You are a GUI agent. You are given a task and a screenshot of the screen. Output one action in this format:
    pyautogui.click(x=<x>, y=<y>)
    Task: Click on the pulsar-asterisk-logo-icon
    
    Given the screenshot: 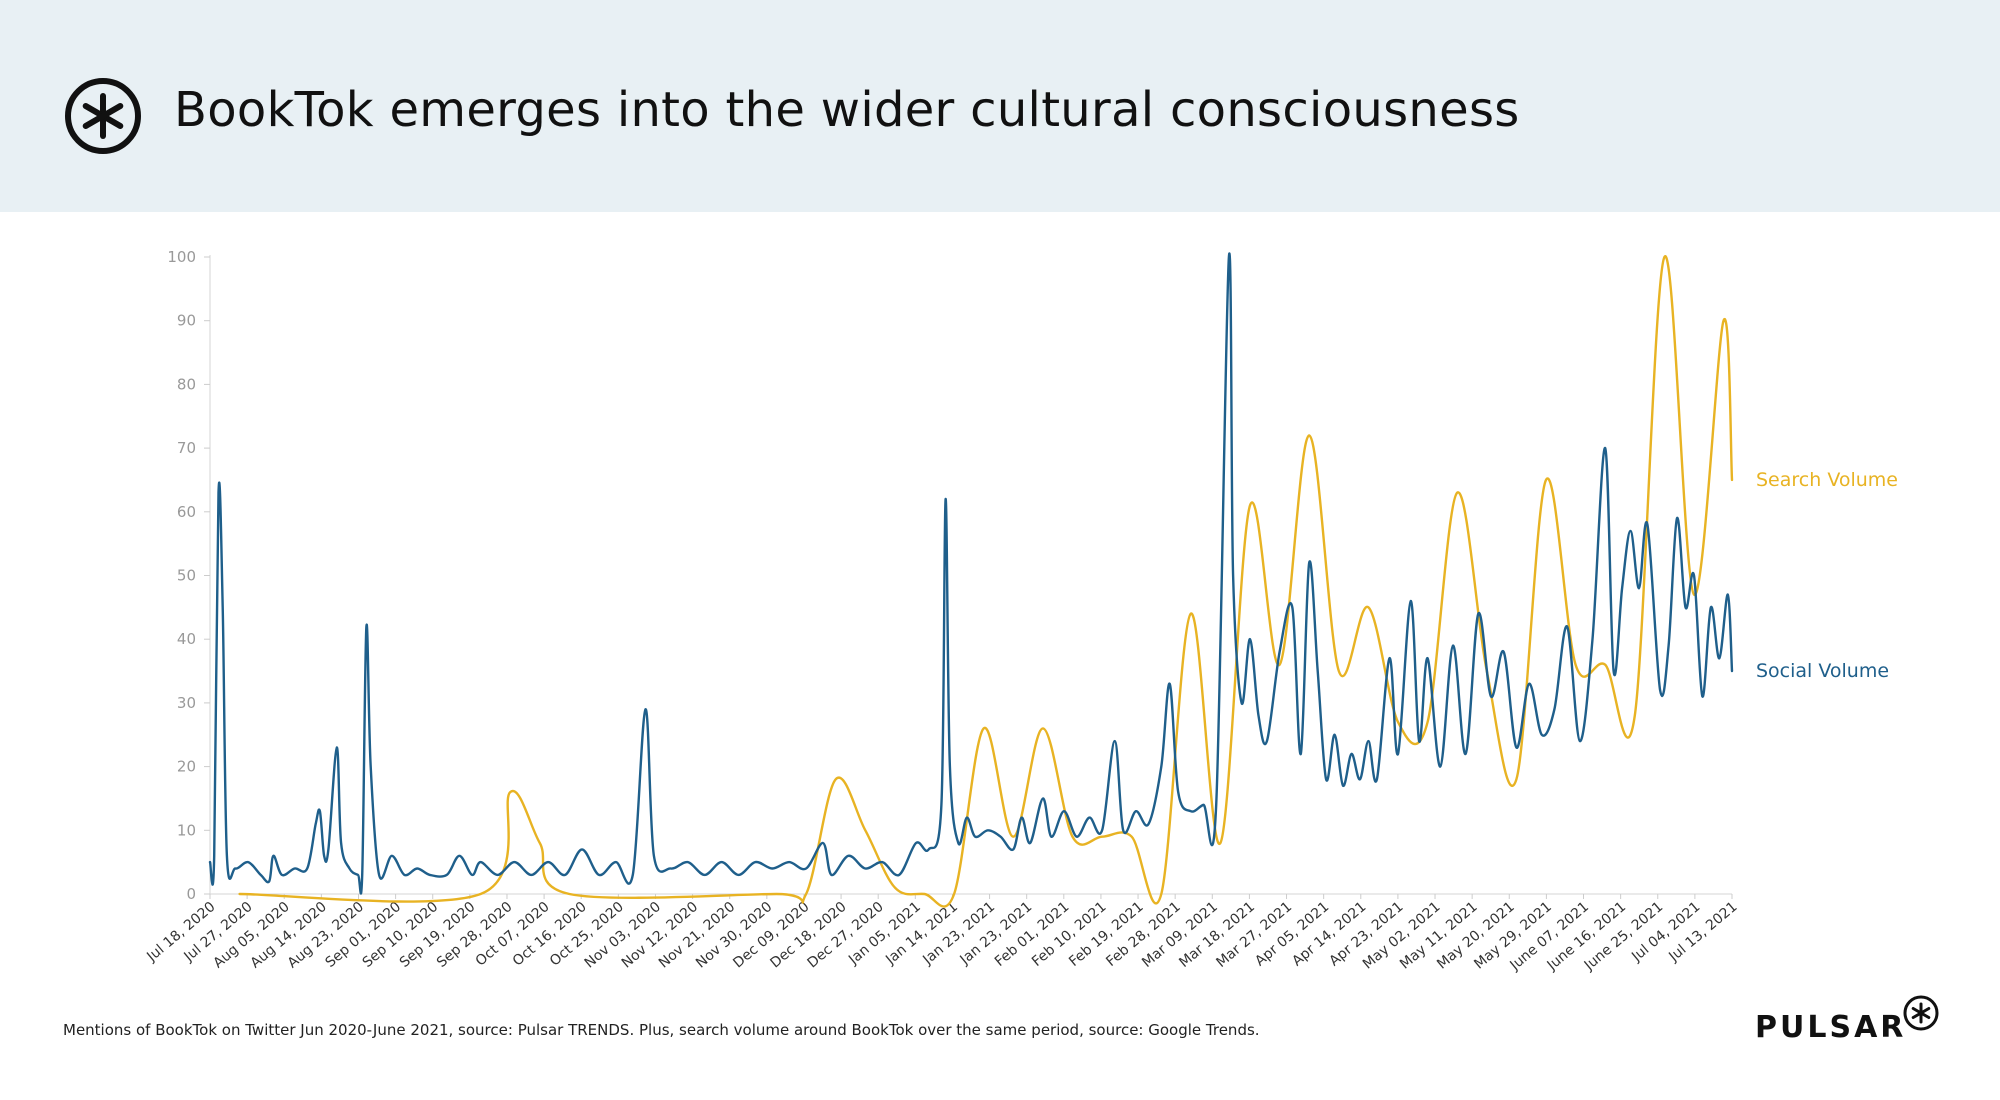 What is the action you would take?
    pyautogui.click(x=103, y=116)
    